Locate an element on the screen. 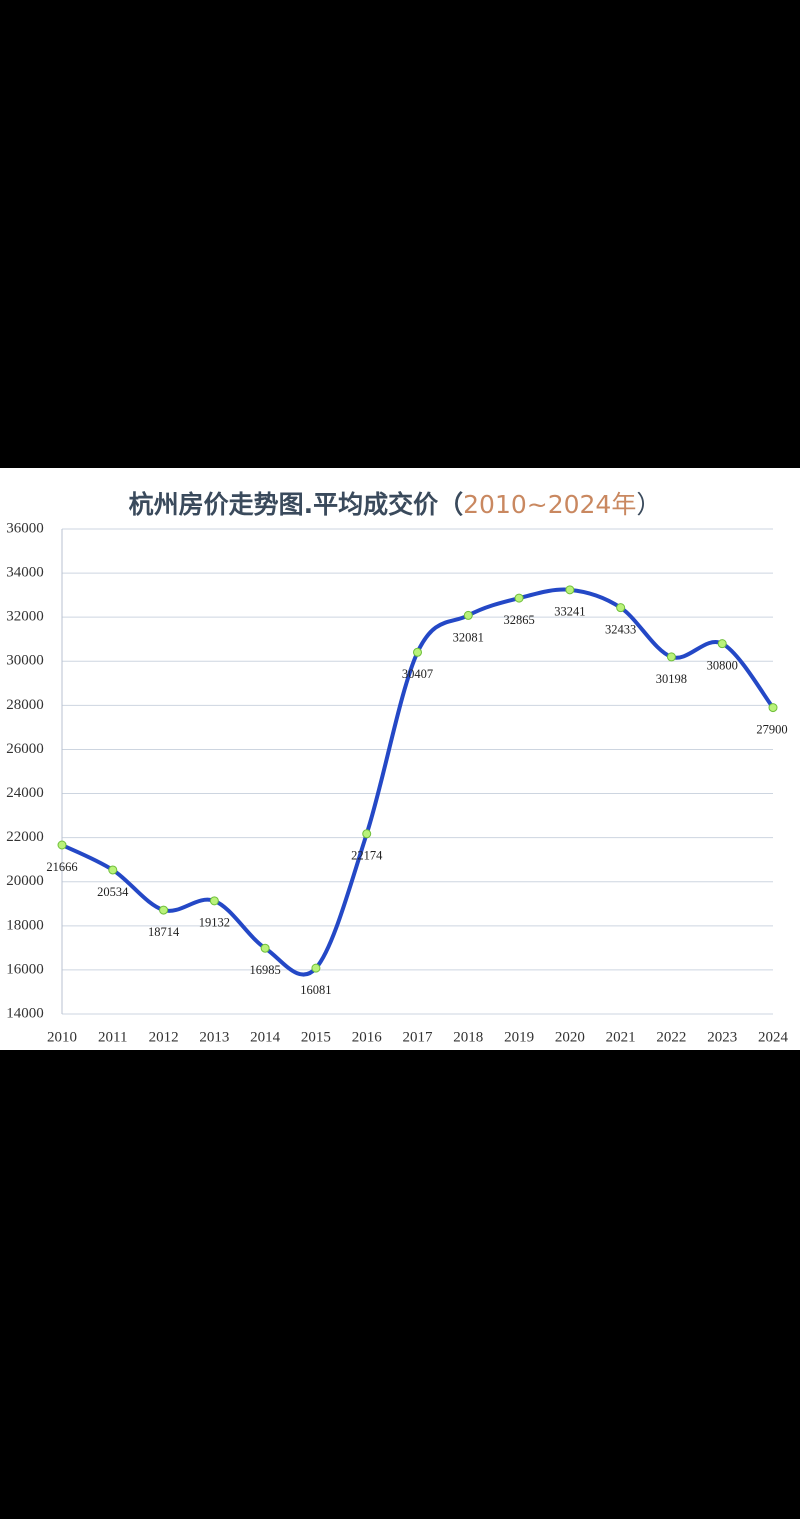 Image resolution: width=800 pixels, height=1519 pixels. y-tick-label: 28000 is located at coordinates (25, 705).